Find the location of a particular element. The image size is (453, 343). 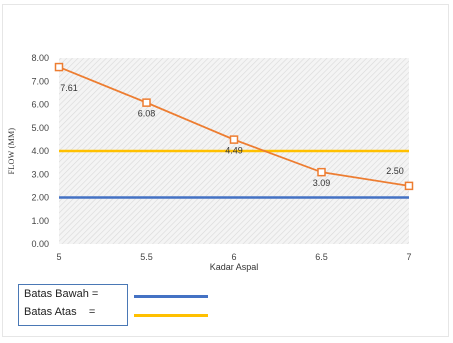

reference-lines is located at coordinates (234, 174).